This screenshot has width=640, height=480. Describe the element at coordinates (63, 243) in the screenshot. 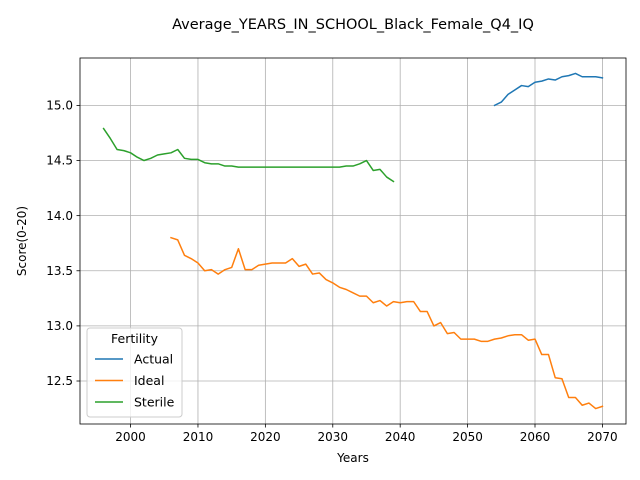

I see `y-axis: 12.5 13.0 13.5 14.0 14.5 15.0` at that location.